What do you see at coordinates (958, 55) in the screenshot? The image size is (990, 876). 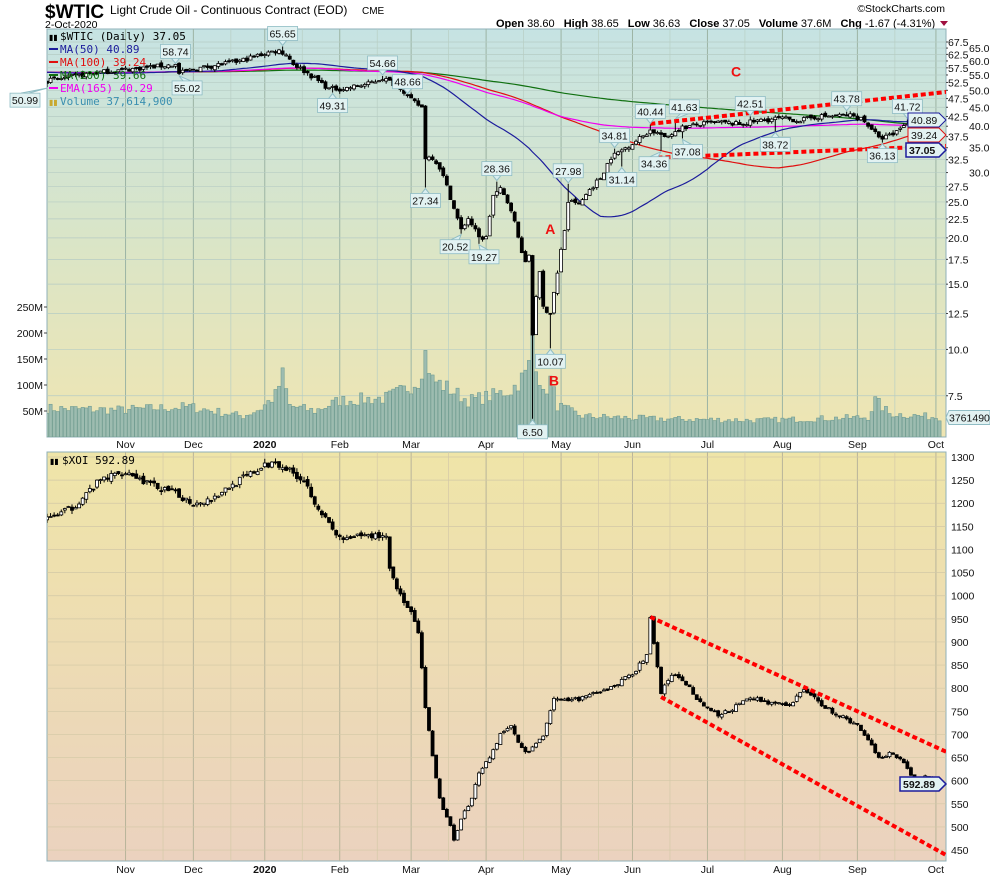 I see `y-tick-label: 62.5` at bounding box center [958, 55].